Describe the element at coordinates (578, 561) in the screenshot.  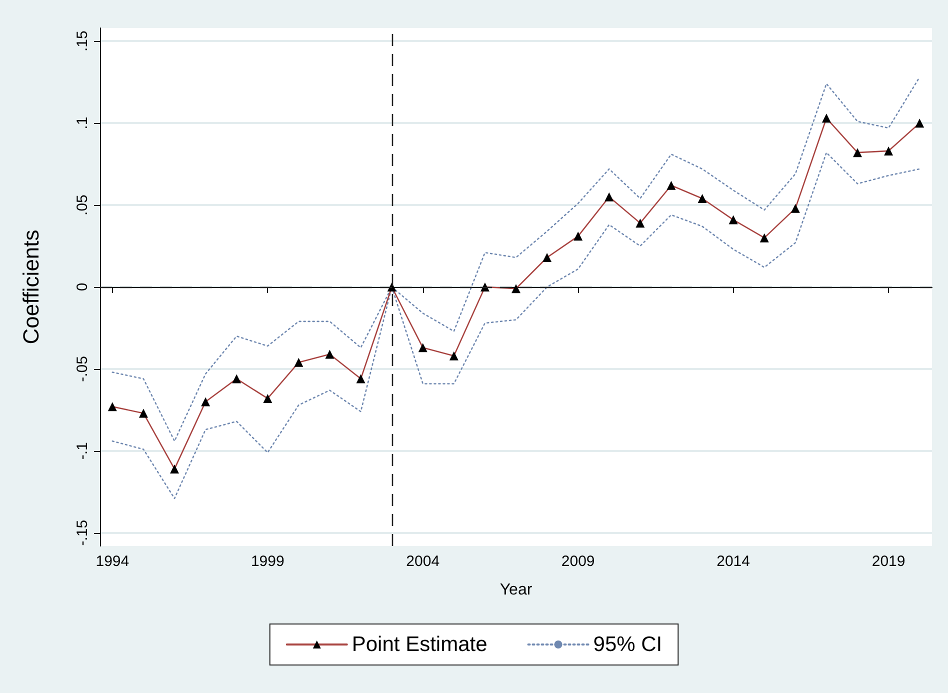
I see `x-tick-label: 2009` at that location.